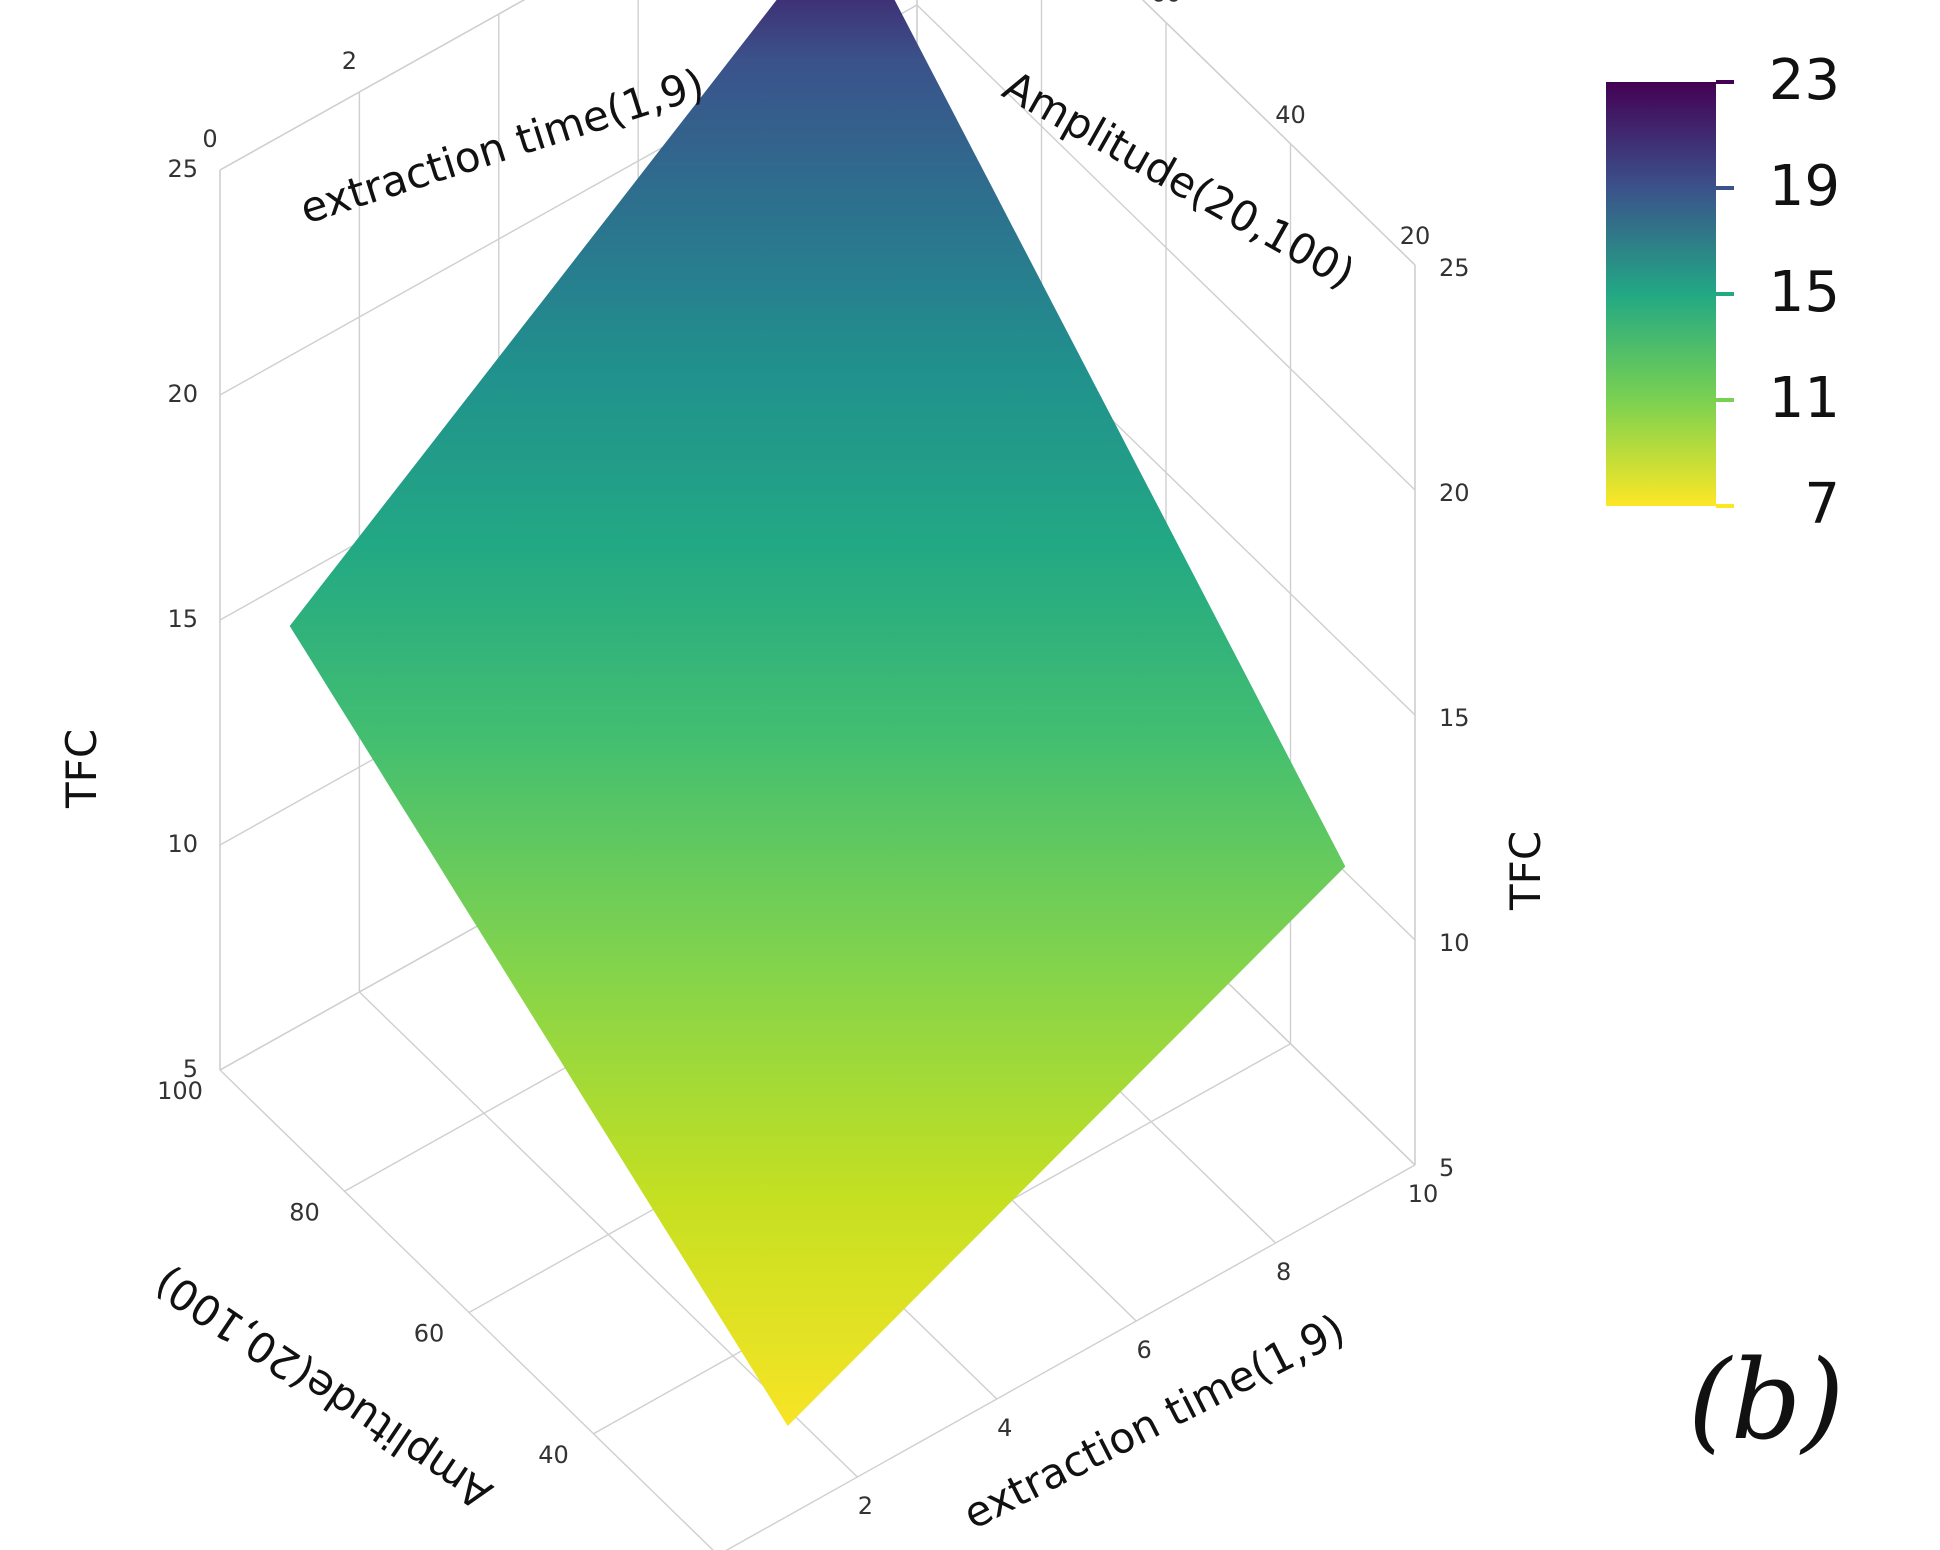  What do you see at coordinates (1661, 294) in the screenshot?
I see `colorbar` at bounding box center [1661, 294].